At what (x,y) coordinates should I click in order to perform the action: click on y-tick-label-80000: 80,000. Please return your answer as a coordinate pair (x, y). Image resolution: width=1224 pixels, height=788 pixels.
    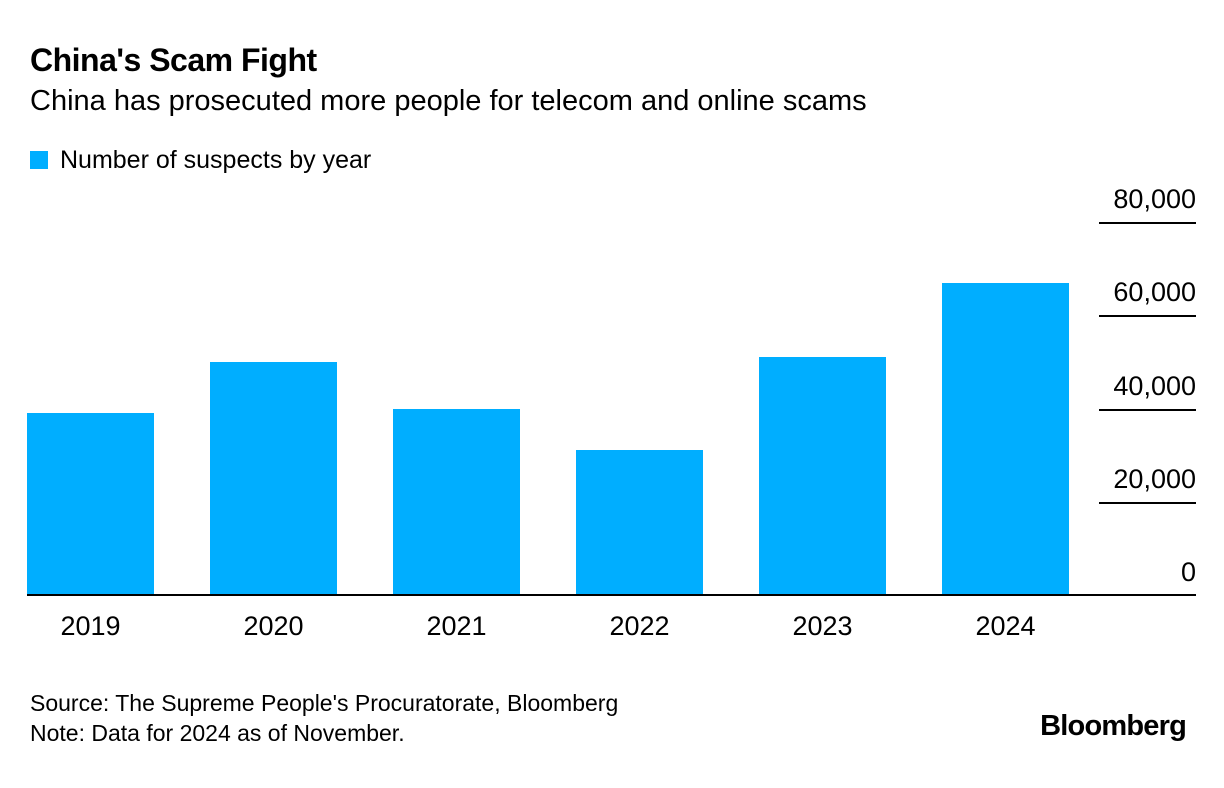
    Looking at the image, I should click on (1154, 199).